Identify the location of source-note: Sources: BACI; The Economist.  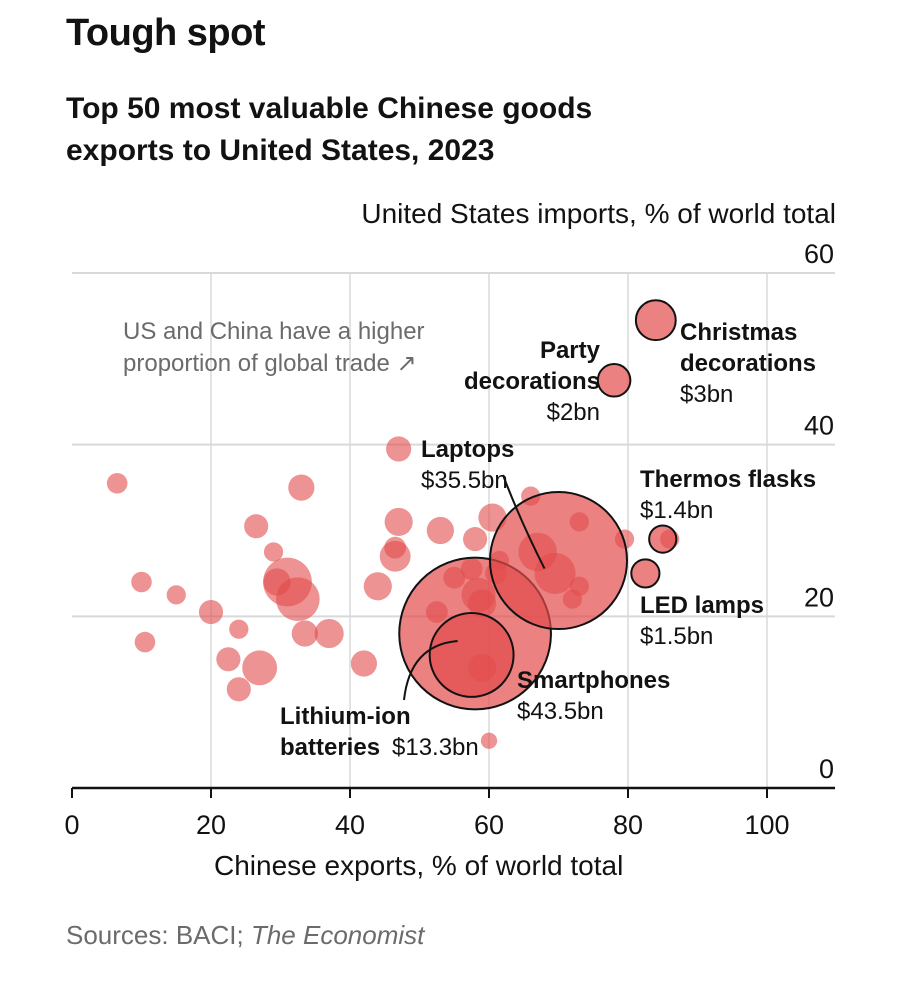
(245, 935).